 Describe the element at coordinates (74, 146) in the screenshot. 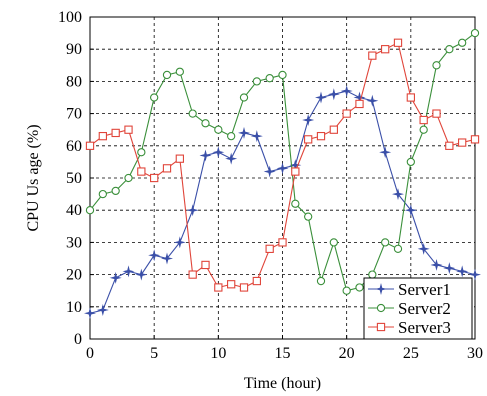

I see `y-tick-label: 60` at that location.